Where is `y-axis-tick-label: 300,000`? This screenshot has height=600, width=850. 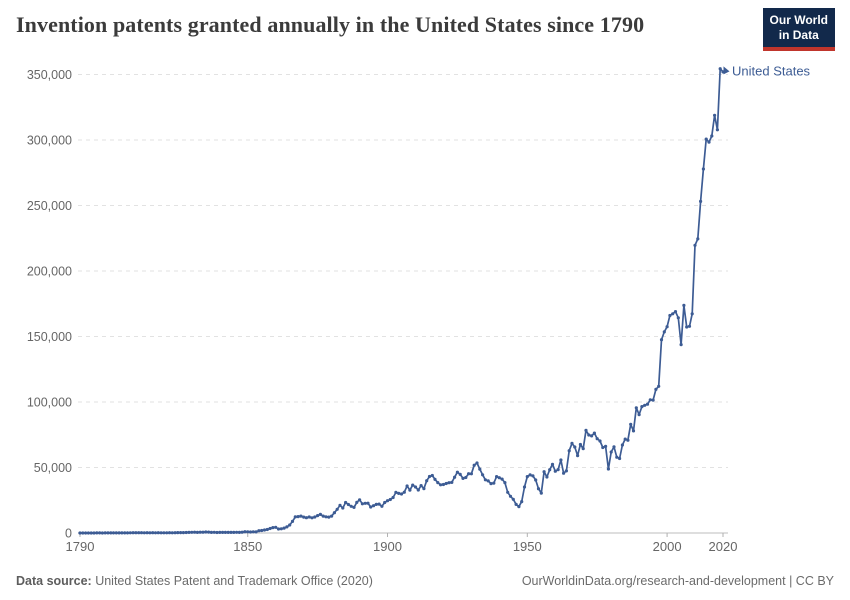
y-axis-tick-label: 300,000 is located at coordinates (49, 141).